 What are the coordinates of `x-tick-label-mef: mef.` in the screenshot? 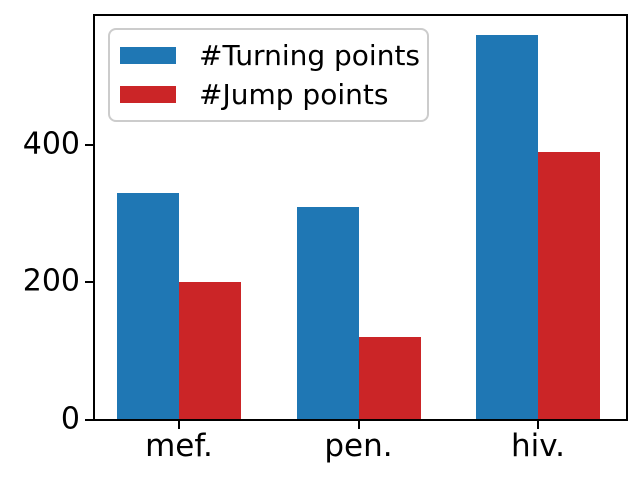 It's located at (179, 446).